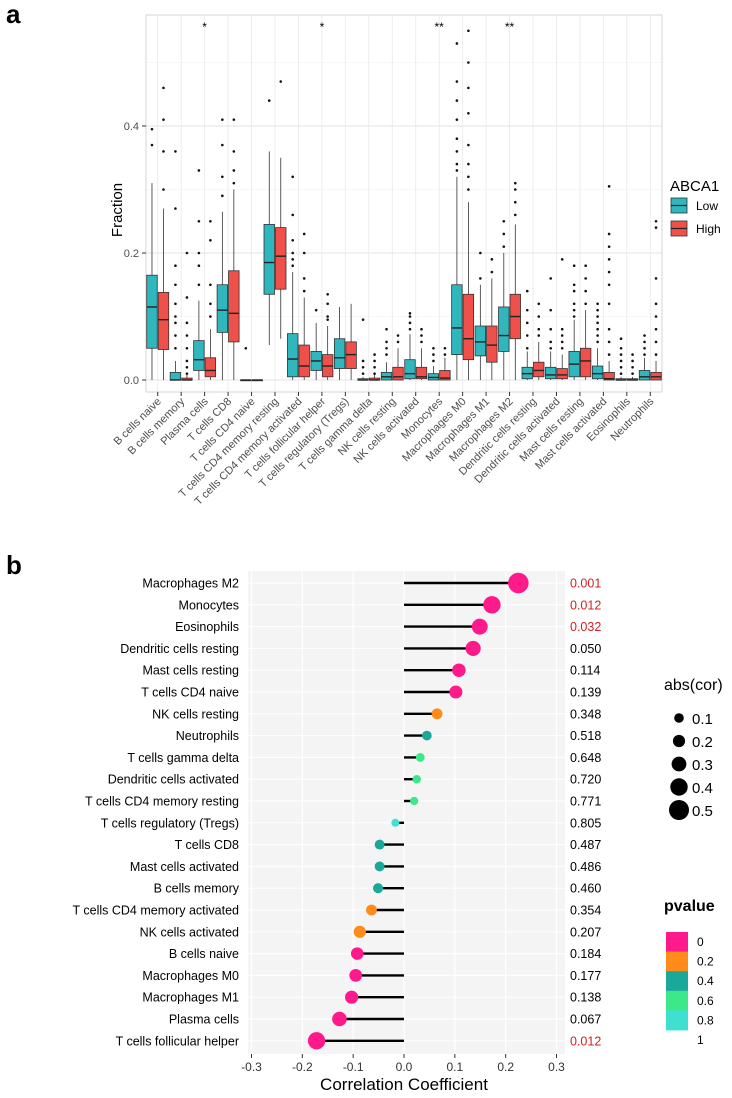  I want to click on row-label: Macrophages M0, so click(190, 976).